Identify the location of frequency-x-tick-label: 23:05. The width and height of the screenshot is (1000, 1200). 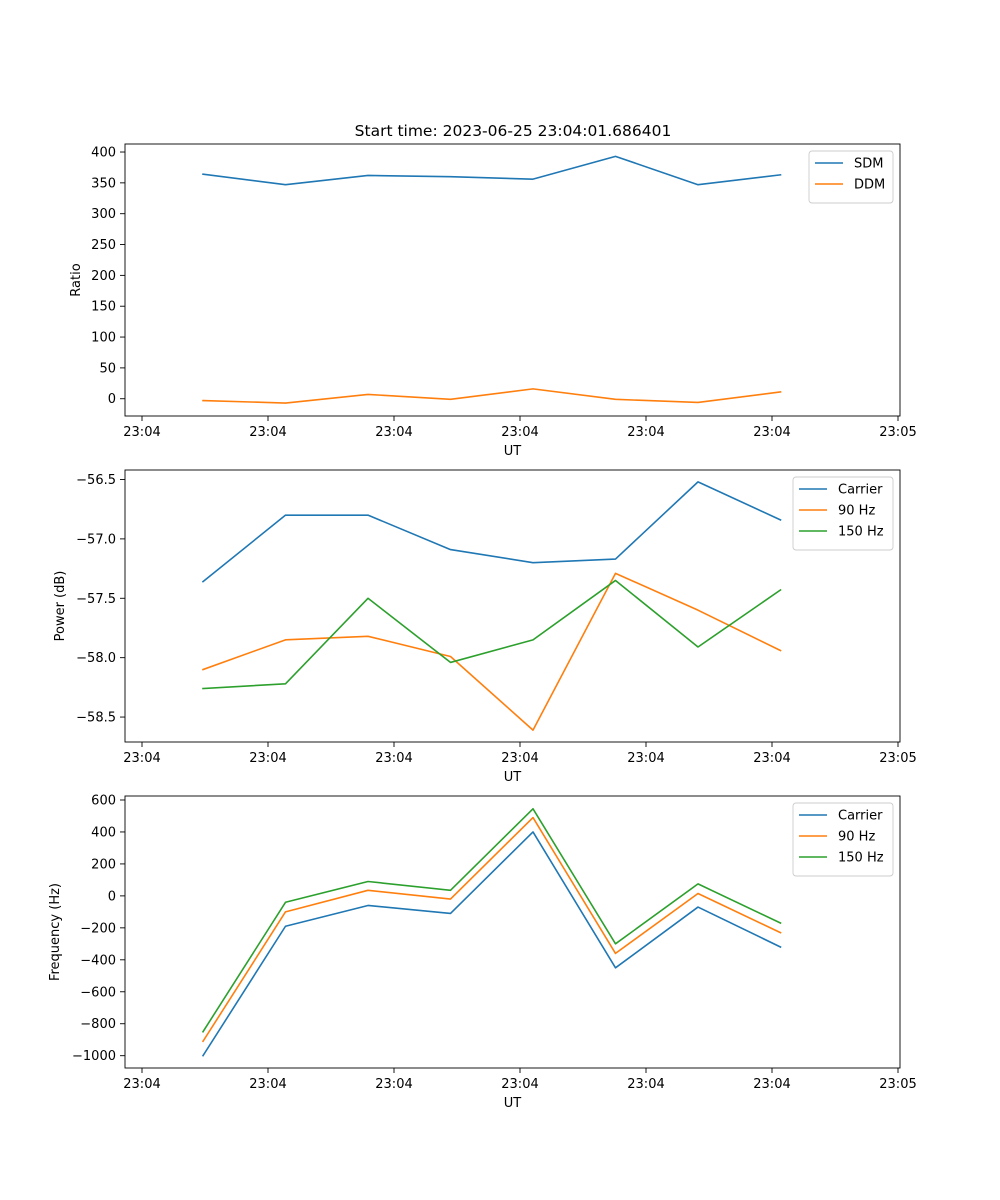
(897, 1084).